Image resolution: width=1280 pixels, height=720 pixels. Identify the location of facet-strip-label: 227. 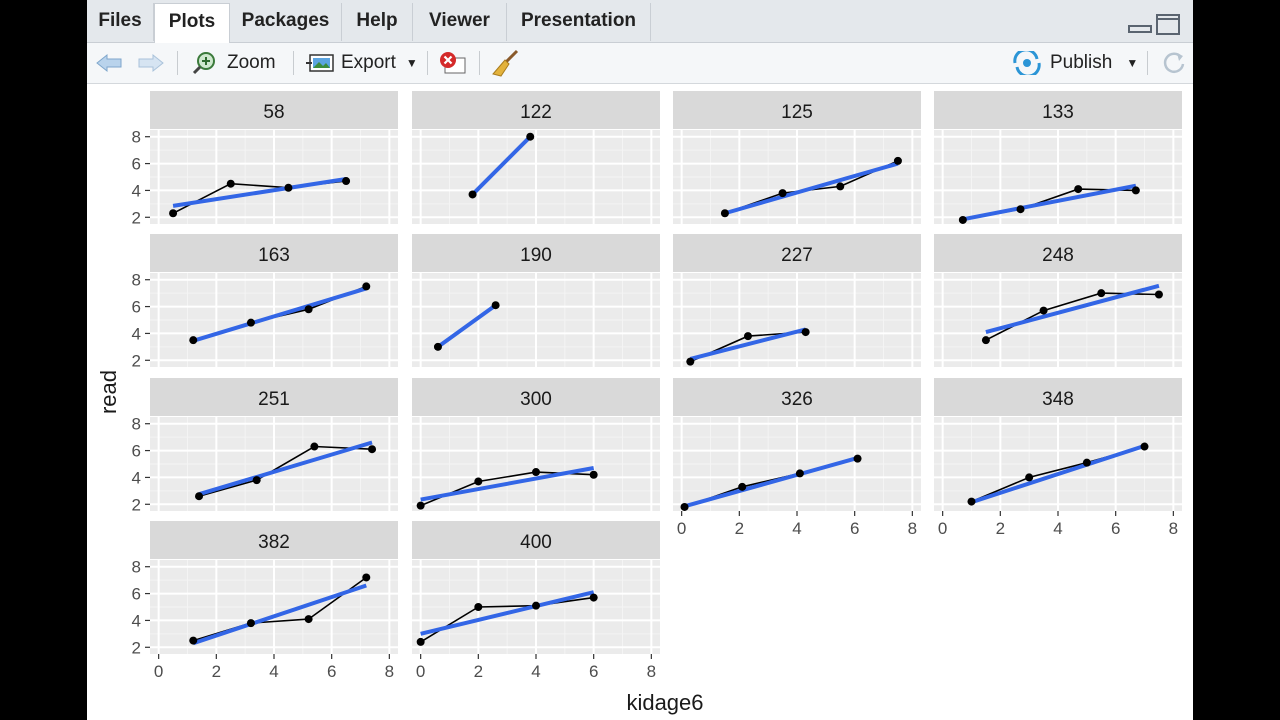
(797, 255).